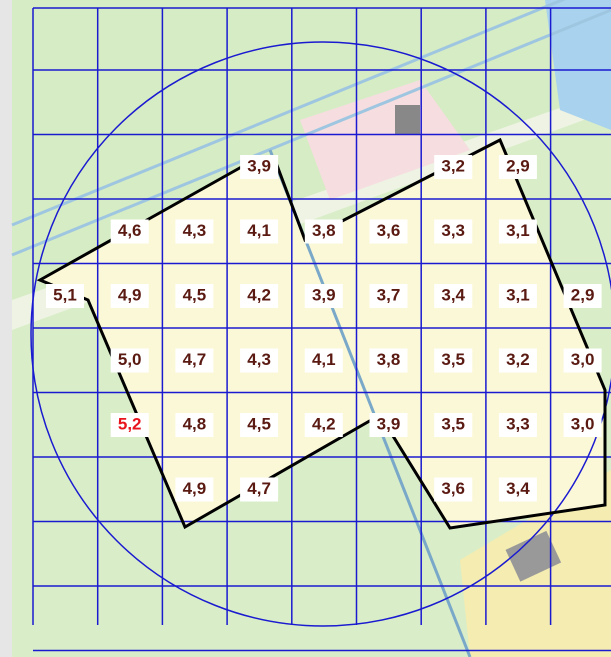 This screenshot has width=611, height=657. Describe the element at coordinates (385, 140) in the screenshot. I see `pink-area` at that location.